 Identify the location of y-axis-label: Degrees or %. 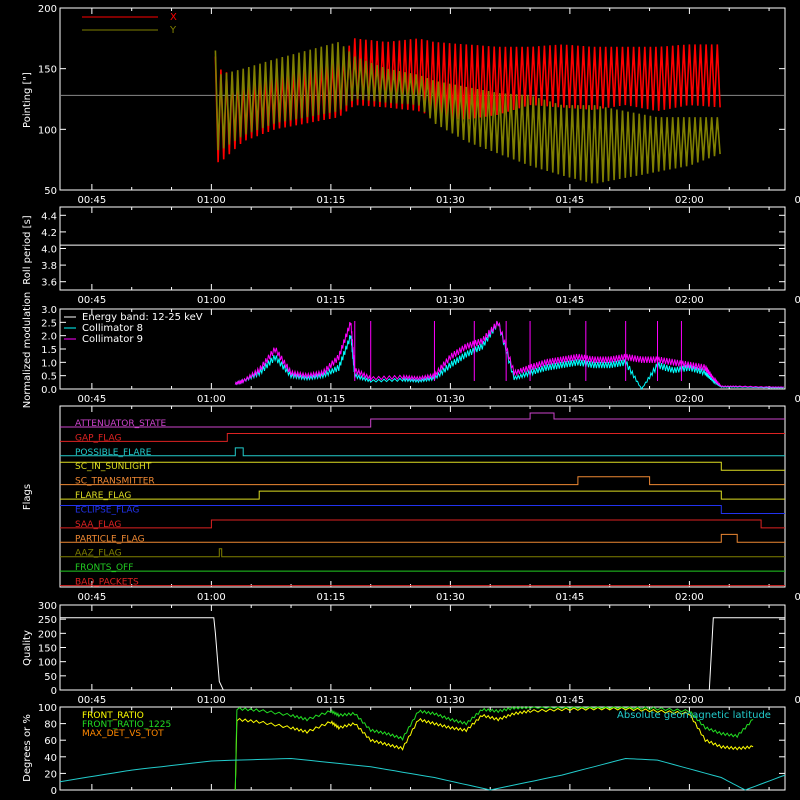
(27, 748).